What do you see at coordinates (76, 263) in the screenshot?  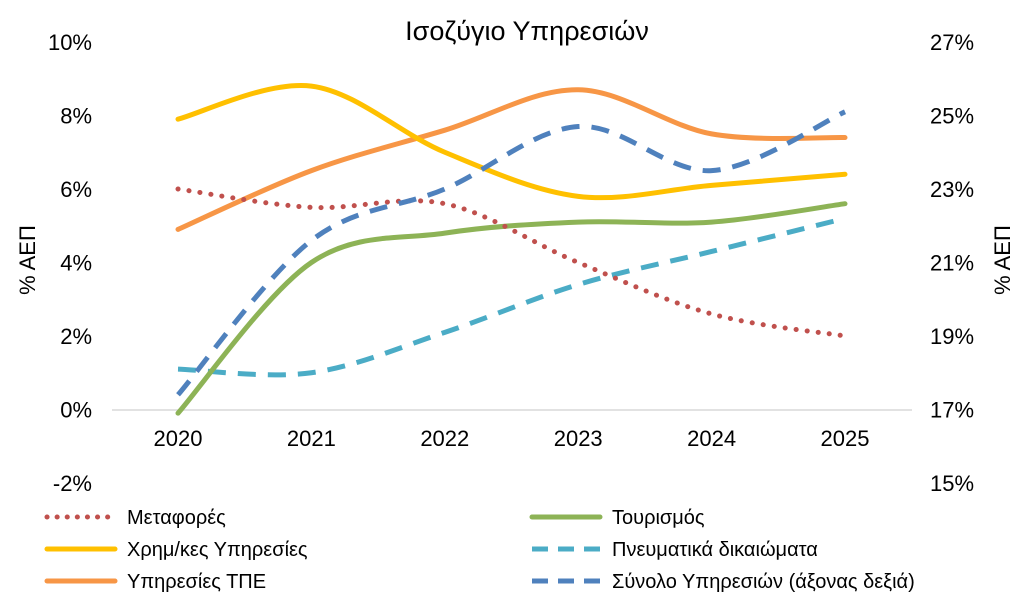 I see `y-tick-left: 4%` at bounding box center [76, 263].